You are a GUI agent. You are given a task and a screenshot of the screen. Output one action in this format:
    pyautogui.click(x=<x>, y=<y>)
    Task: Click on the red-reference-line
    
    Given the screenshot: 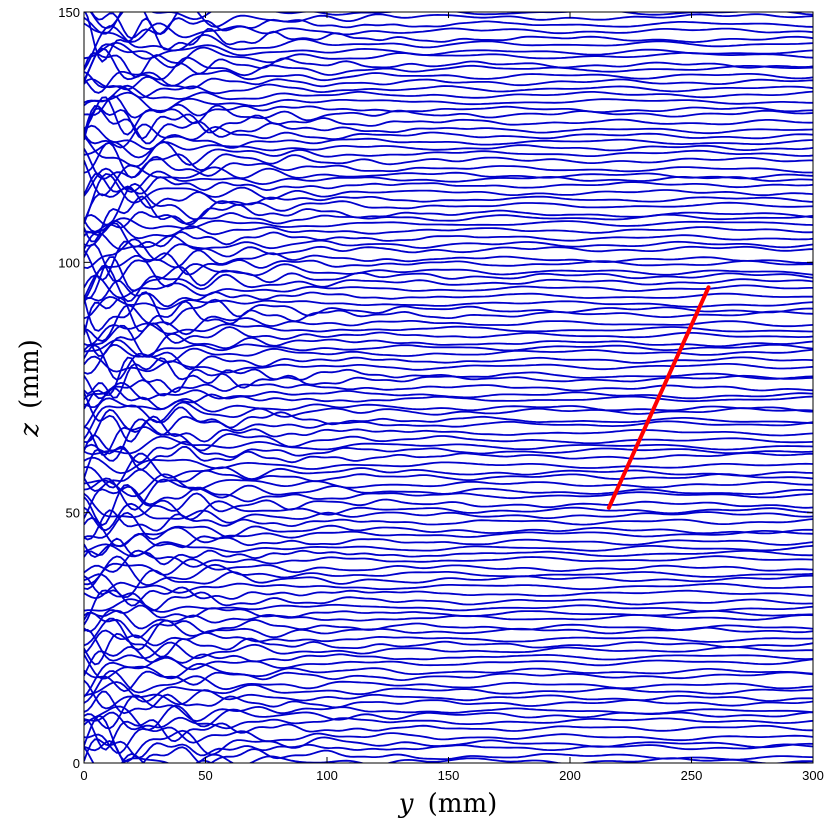 What is the action you would take?
    pyautogui.click(x=658, y=397)
    